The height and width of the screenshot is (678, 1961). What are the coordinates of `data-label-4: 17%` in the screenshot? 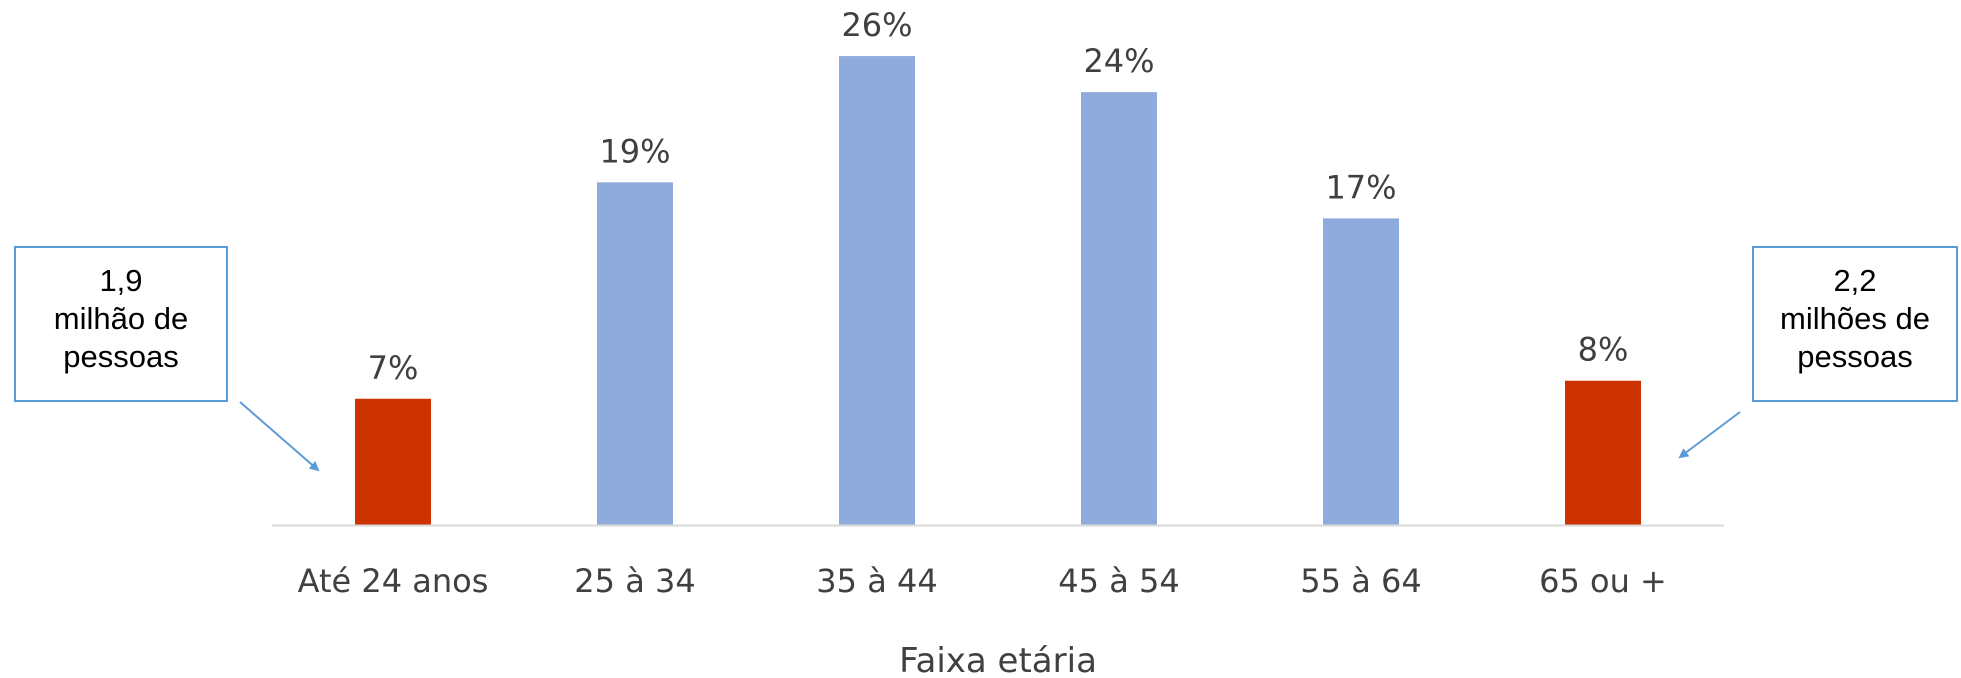 It's located at (1360, 187).